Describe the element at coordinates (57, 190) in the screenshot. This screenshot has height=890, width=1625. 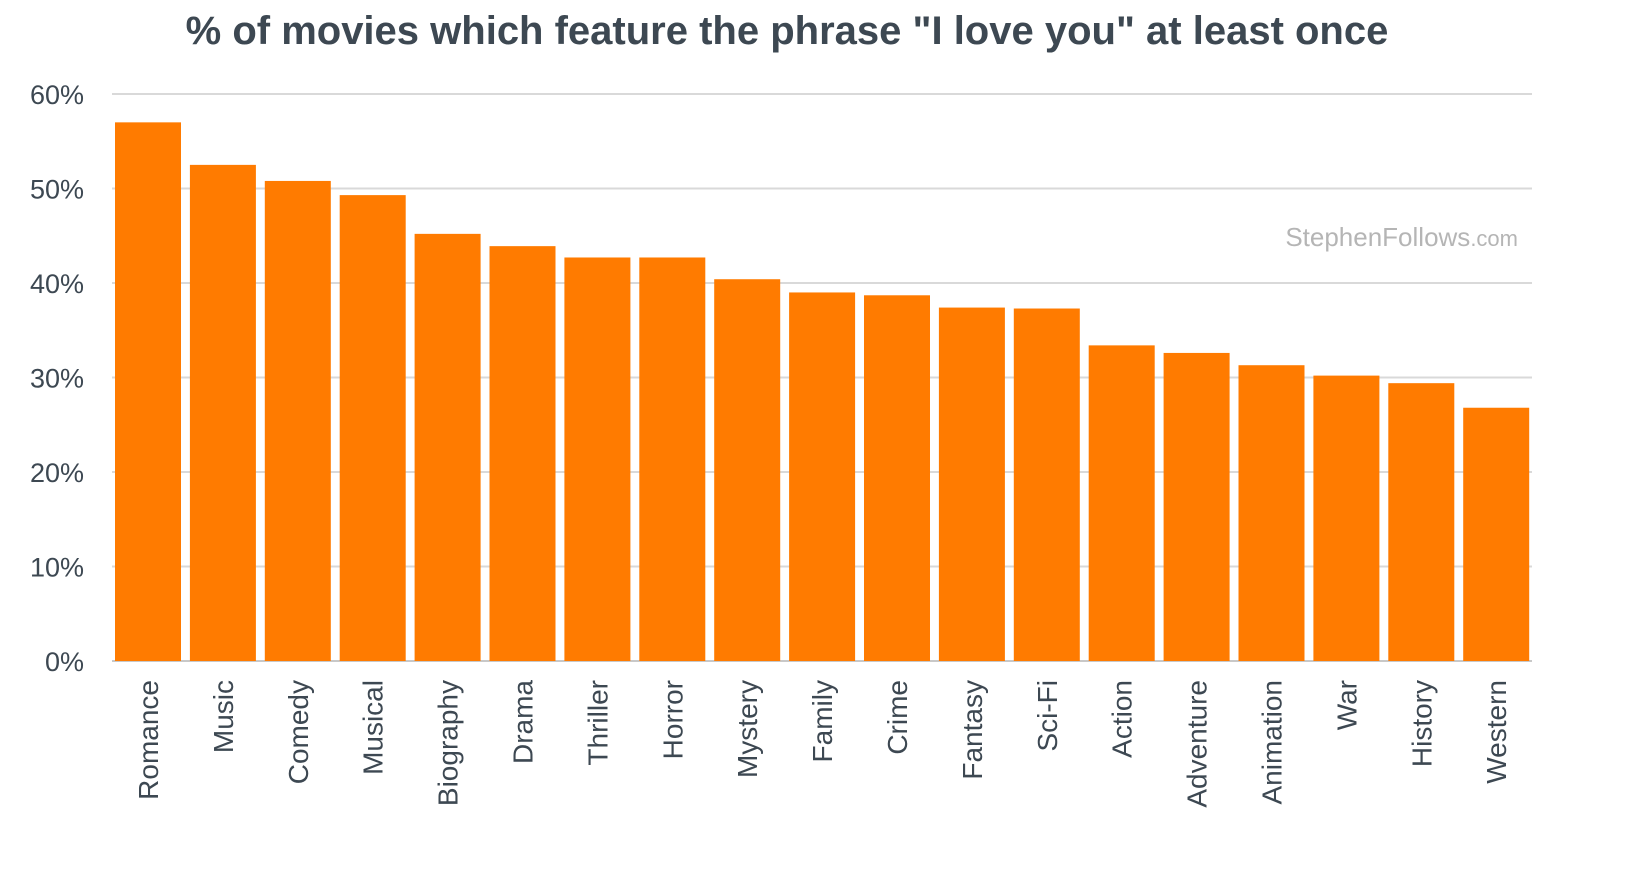
I see `y-tick-label: 50%` at that location.